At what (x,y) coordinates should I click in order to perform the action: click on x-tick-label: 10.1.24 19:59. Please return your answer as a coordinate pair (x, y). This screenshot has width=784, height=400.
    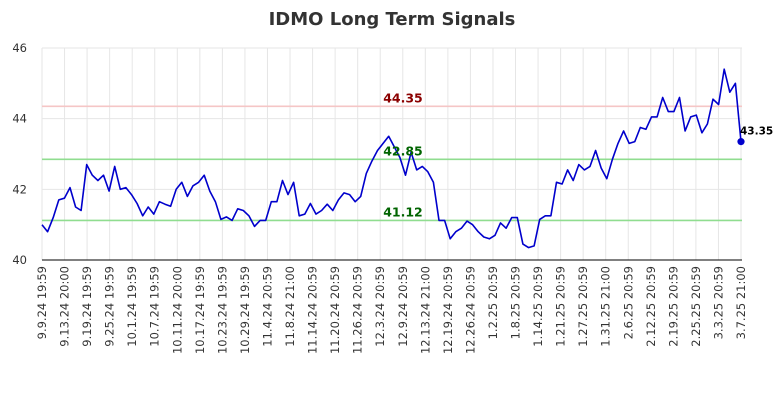
    Looking at the image, I should click on (132, 306).